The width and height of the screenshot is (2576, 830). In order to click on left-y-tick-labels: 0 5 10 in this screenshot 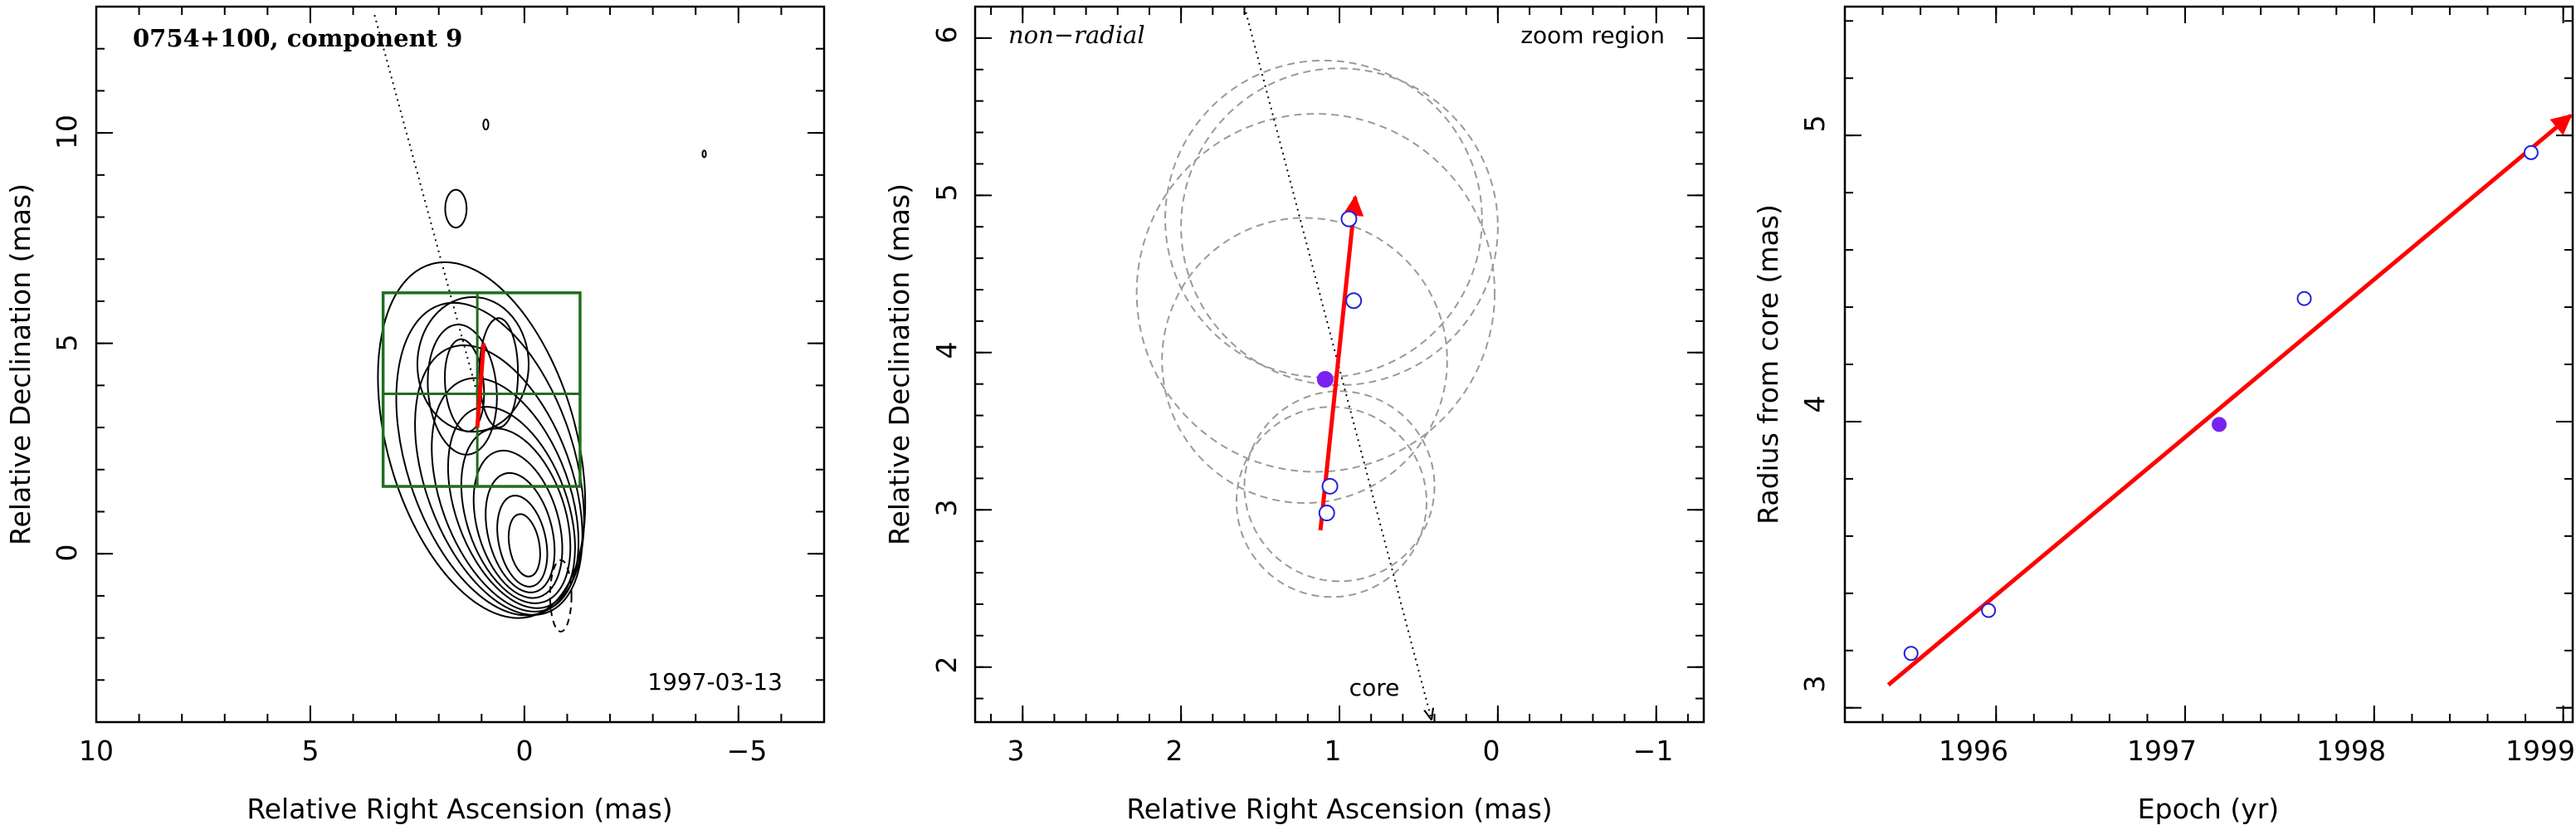, I will do `click(67, 338)`.